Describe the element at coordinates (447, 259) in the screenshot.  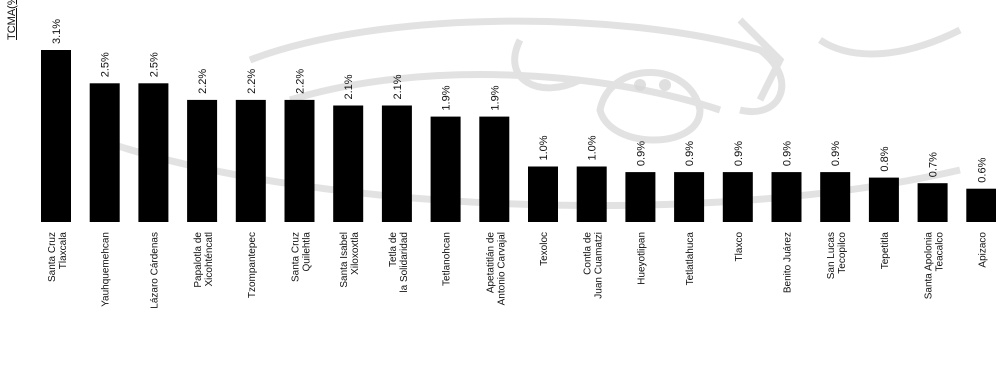
I see `category-label: Tetlanohcan` at that location.